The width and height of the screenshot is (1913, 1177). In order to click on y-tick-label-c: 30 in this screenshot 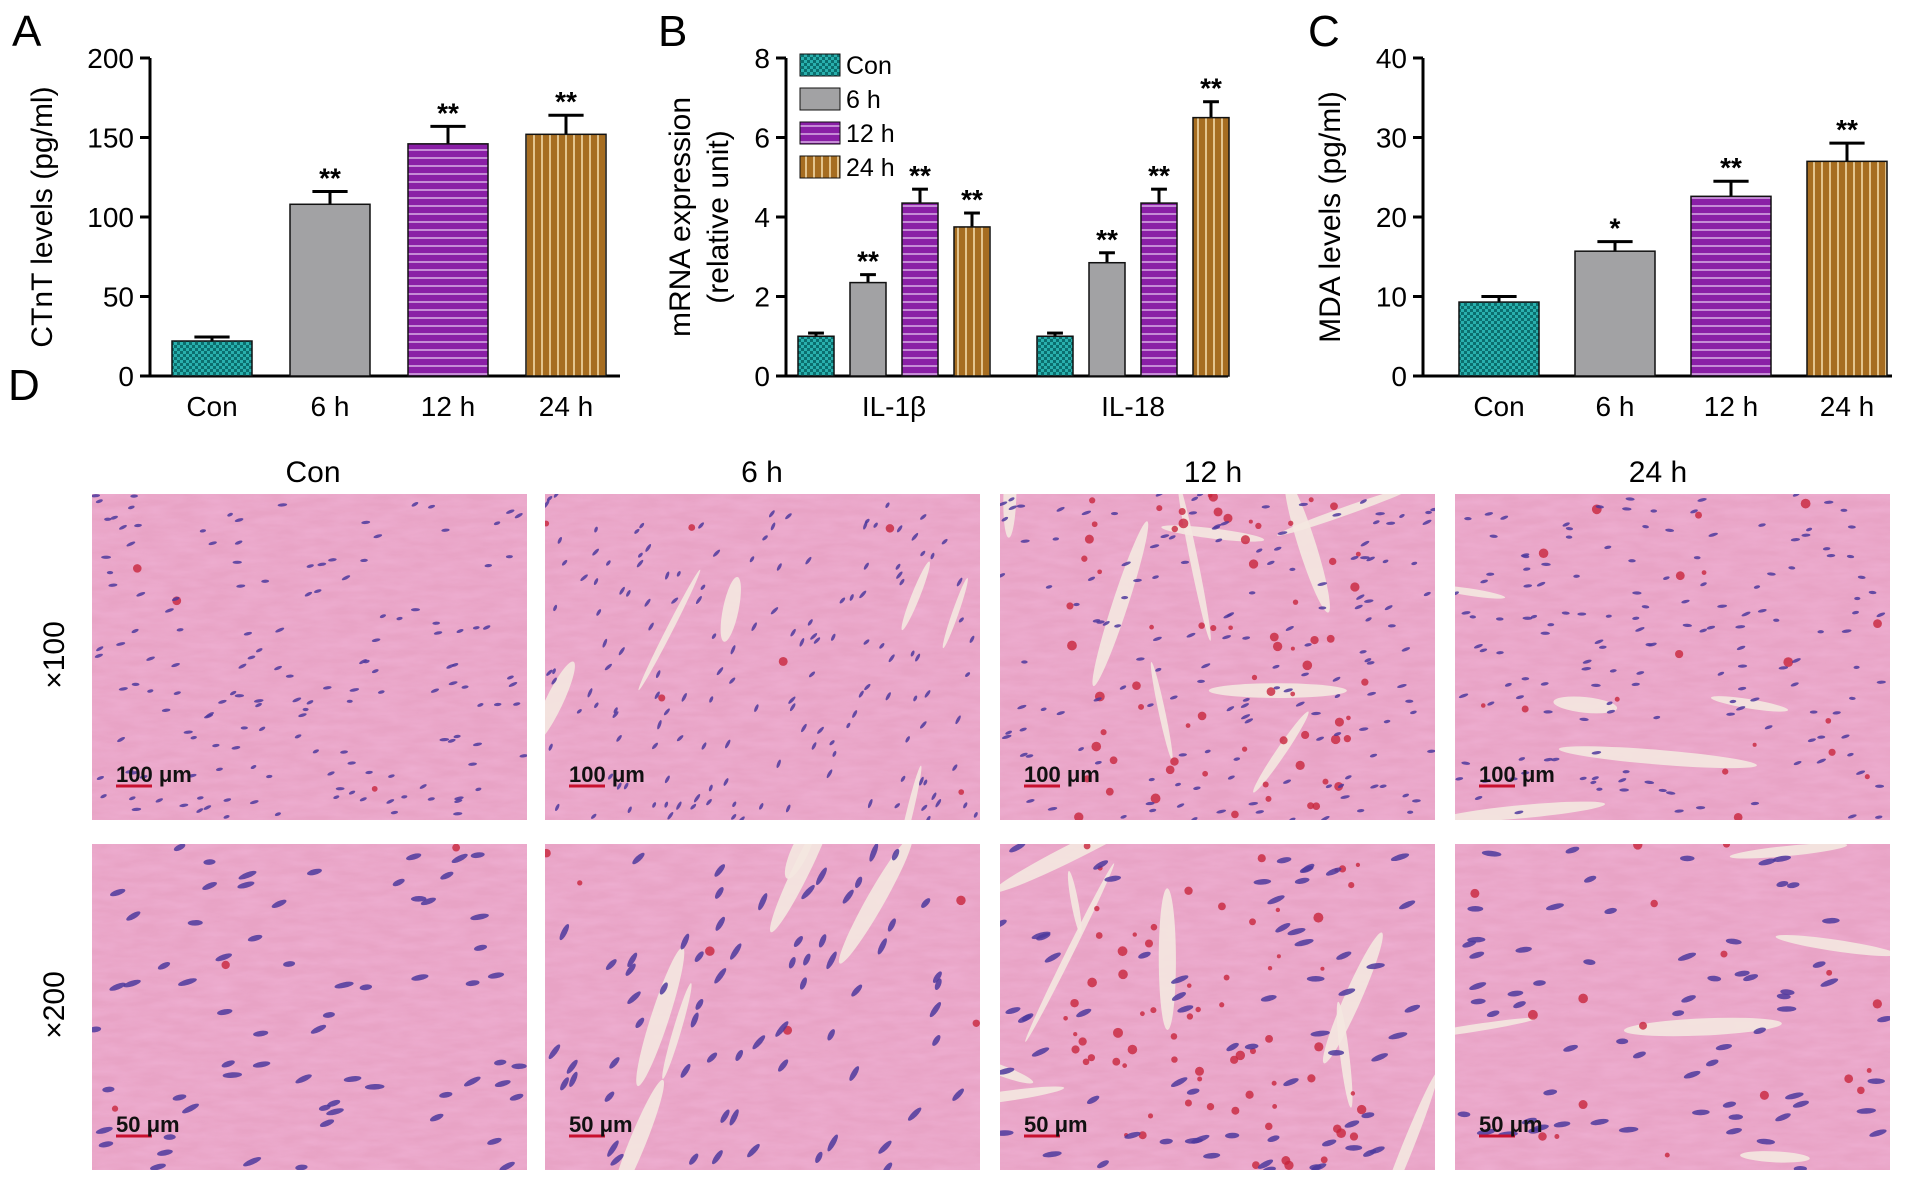, I will do `click(1391, 138)`.